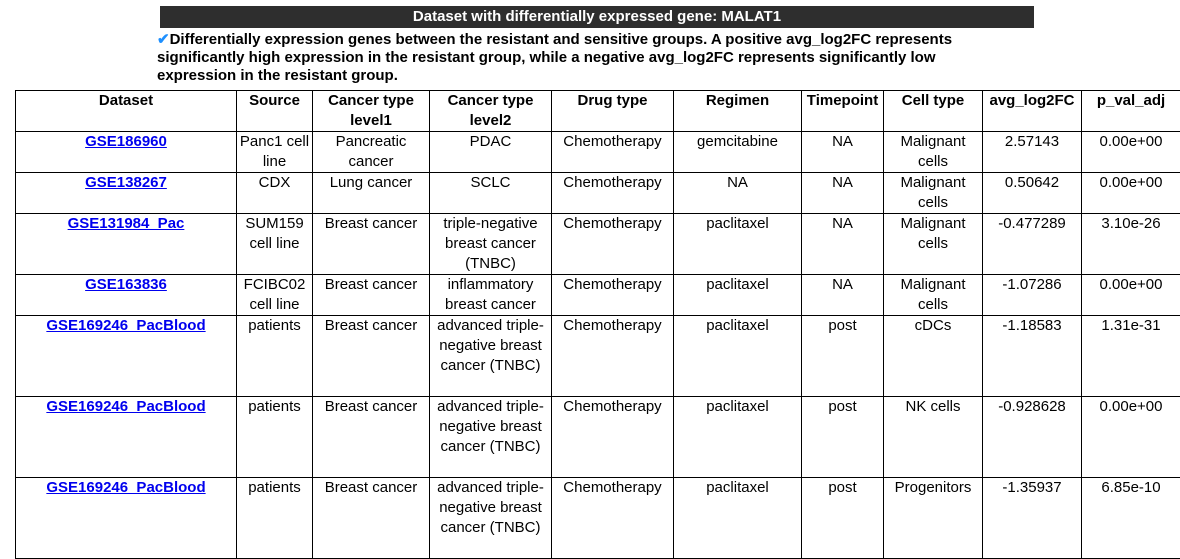 The height and width of the screenshot is (559, 1180). Describe the element at coordinates (126, 141) in the screenshot. I see `dataset-link: GSE186960` at that location.